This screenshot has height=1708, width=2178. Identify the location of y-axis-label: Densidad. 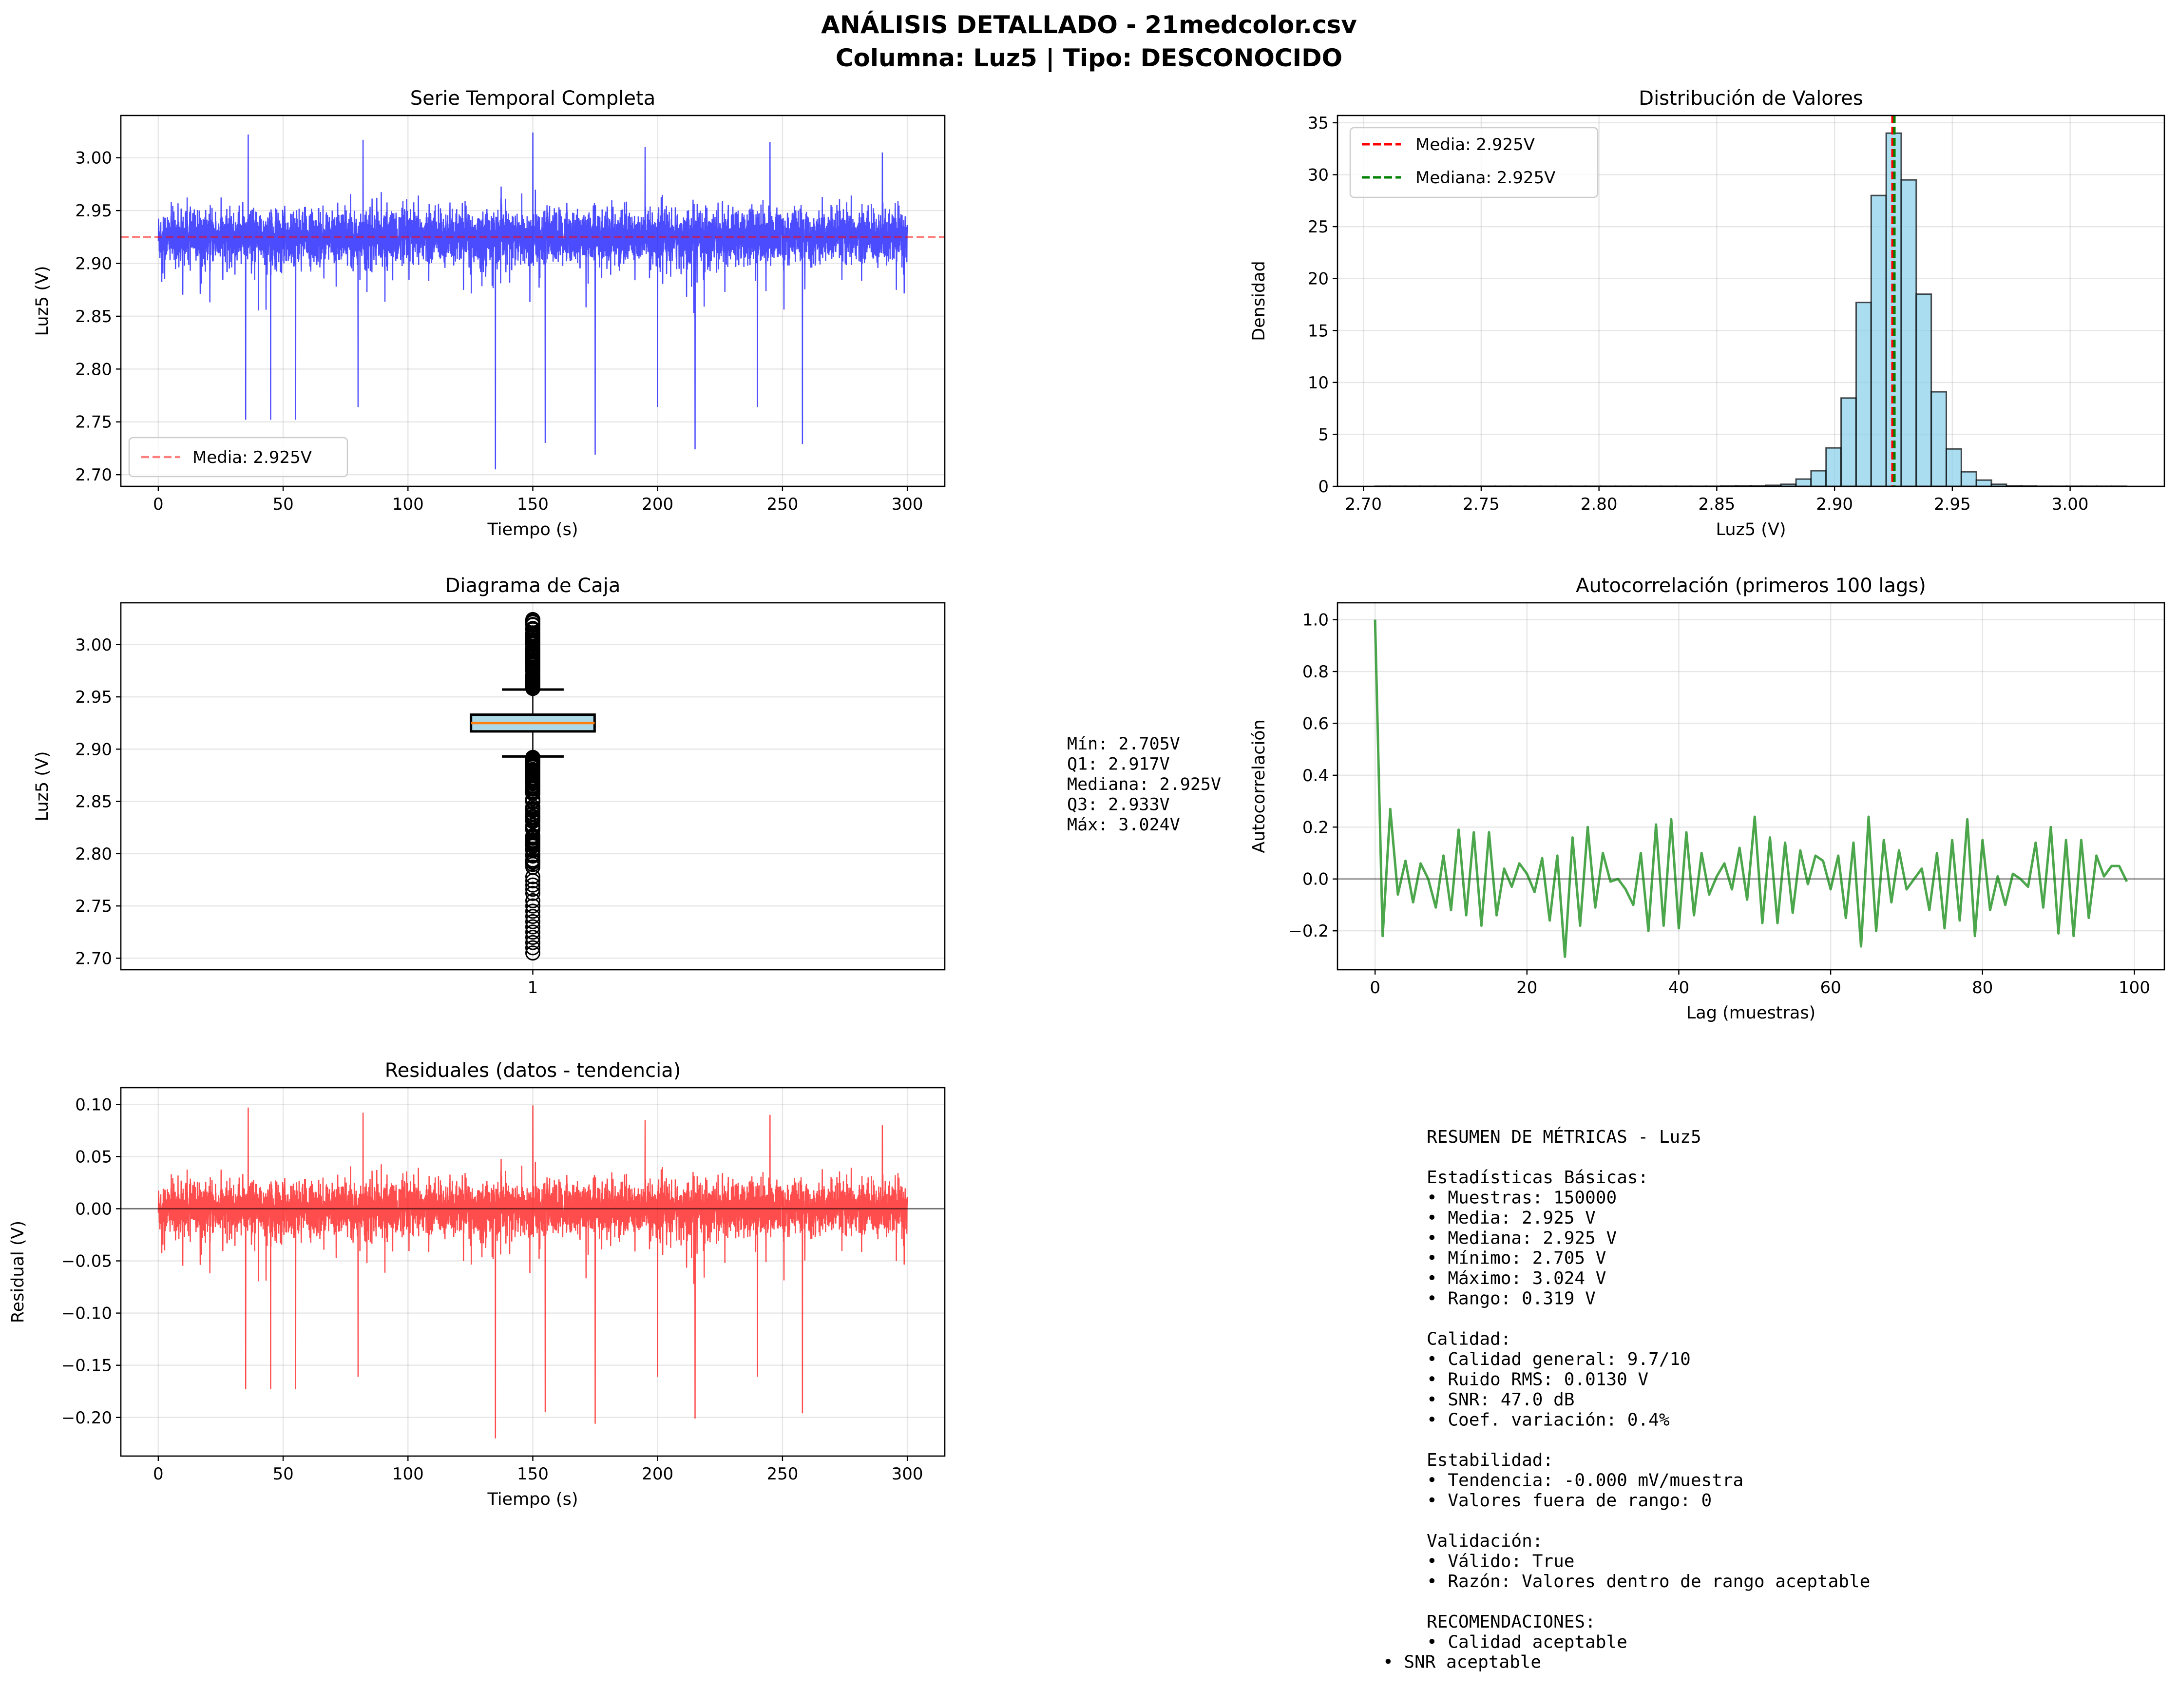
(1259, 301).